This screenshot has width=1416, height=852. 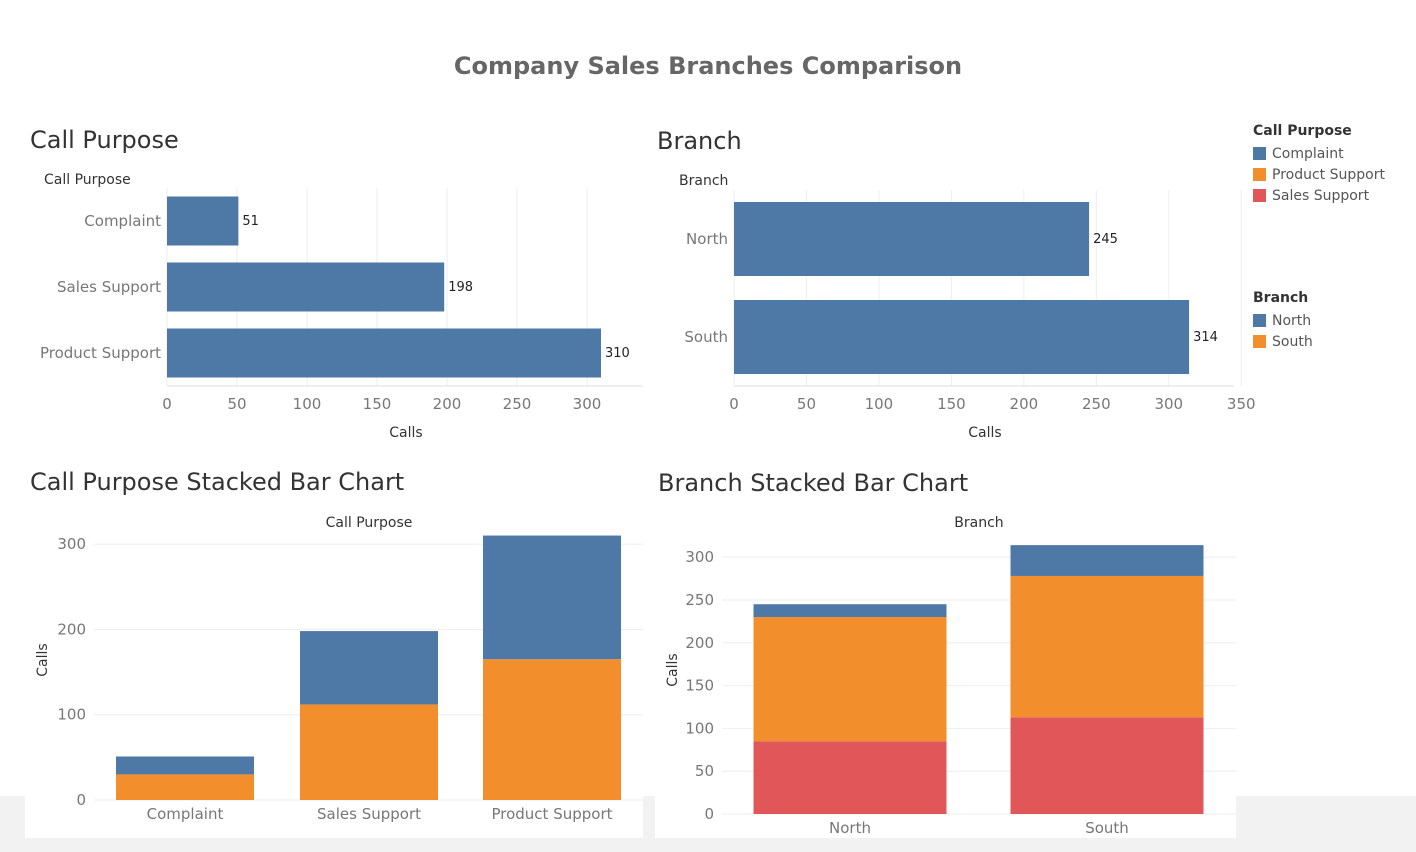 I want to click on x-tick-label: 350, so click(x=1241, y=404).